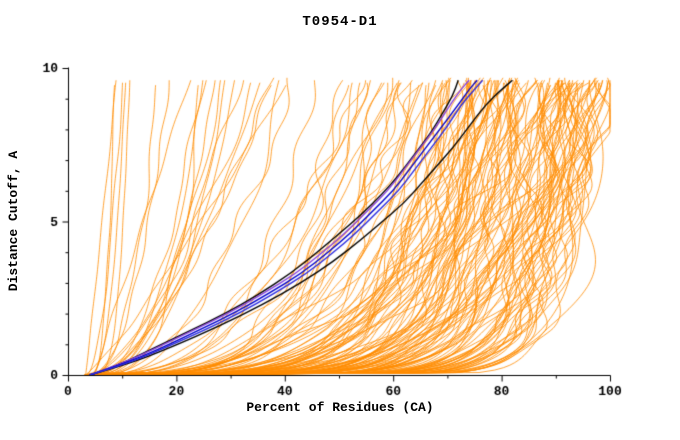 The height and width of the screenshot is (440, 680). I want to click on x-axis-label: Percent of Residues (CA), so click(340, 407).